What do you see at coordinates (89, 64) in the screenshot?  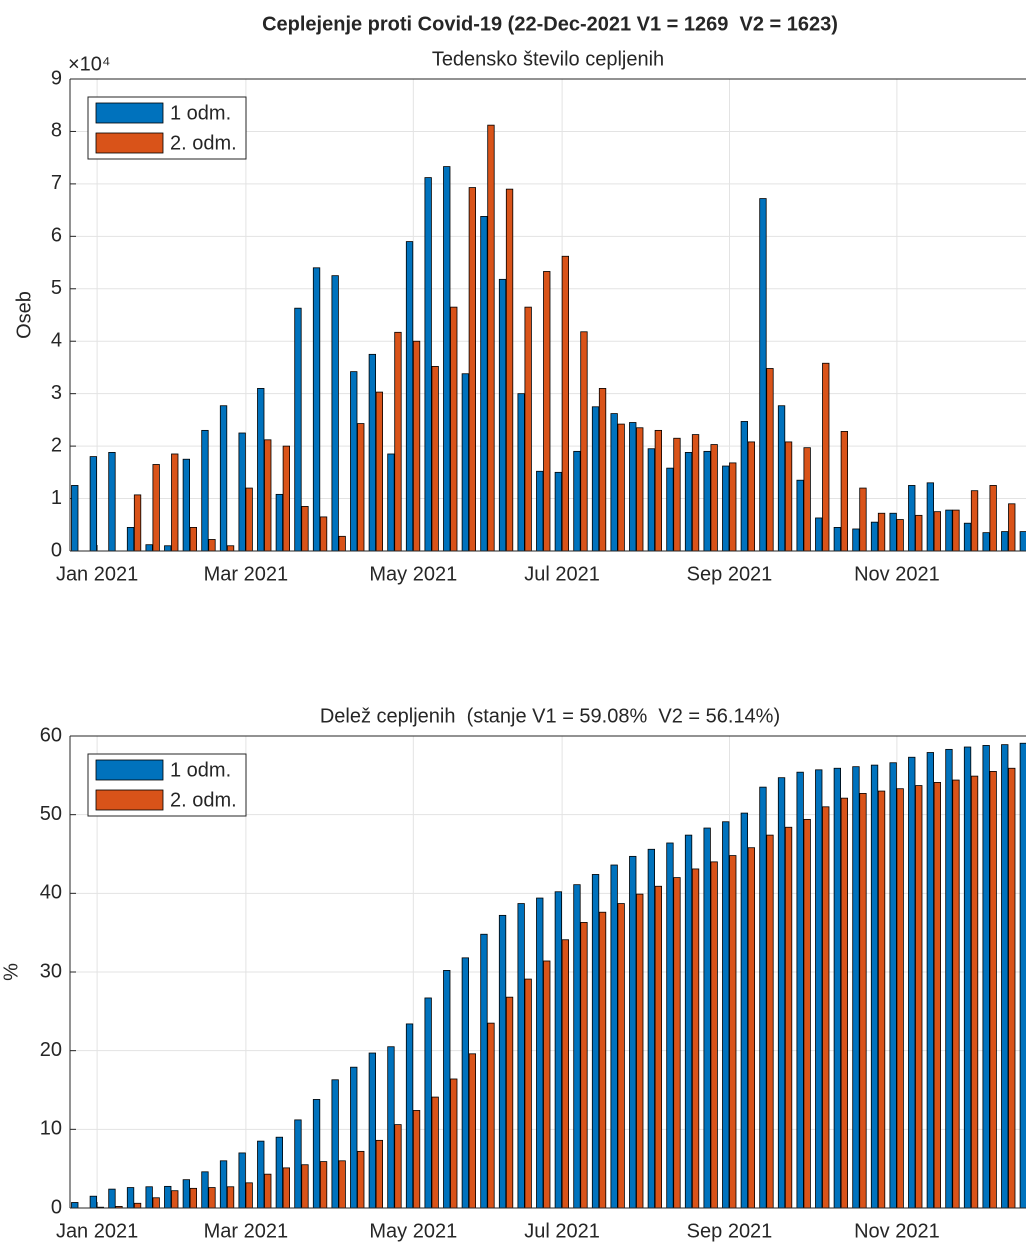 I see `y-exponent: ×10⁴` at bounding box center [89, 64].